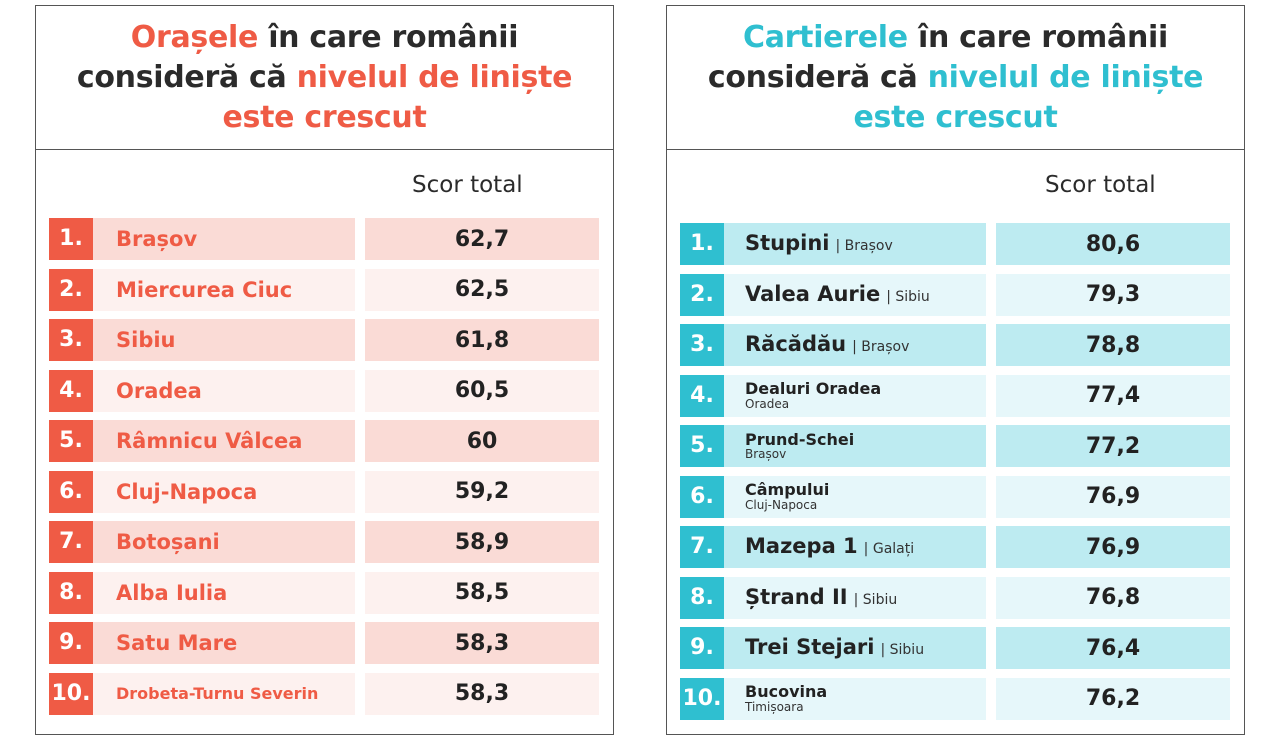 The width and height of the screenshot is (1280, 735). What do you see at coordinates (482, 289) in the screenshot?
I see `score-value: 62,5` at bounding box center [482, 289].